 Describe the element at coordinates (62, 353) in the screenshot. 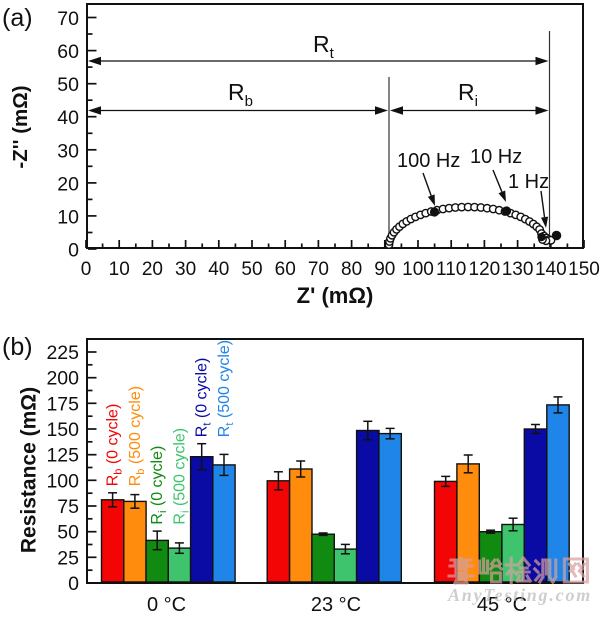

I see `svg-text: 225` at that location.